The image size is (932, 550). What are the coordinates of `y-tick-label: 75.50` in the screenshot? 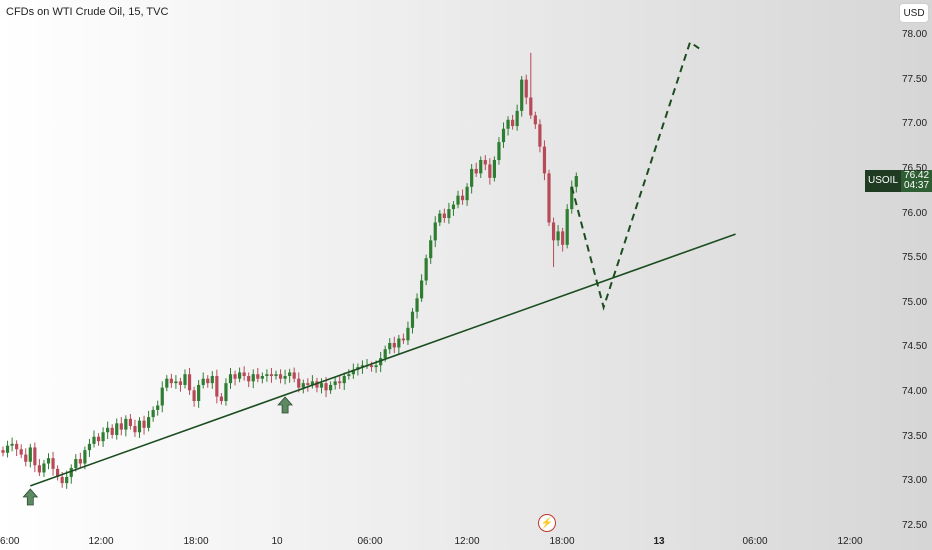 It's located at (915, 258).